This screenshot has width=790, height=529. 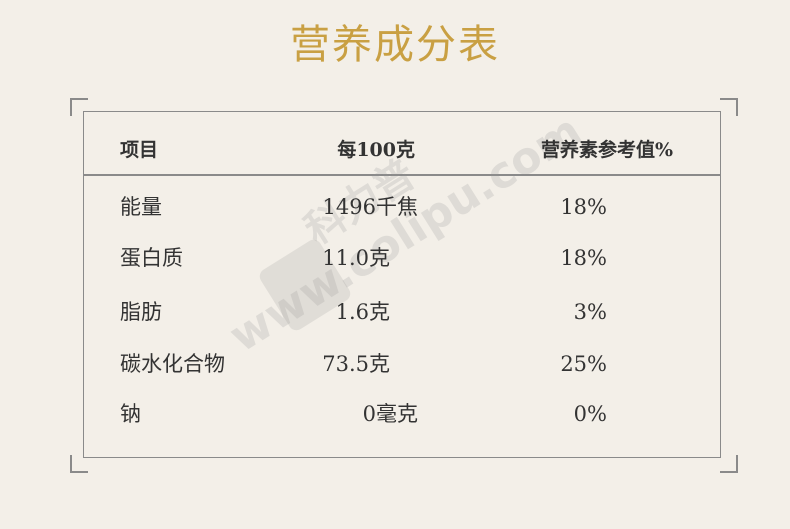 What do you see at coordinates (390, 414) in the screenshot?
I see `amount: 0毫克` at bounding box center [390, 414].